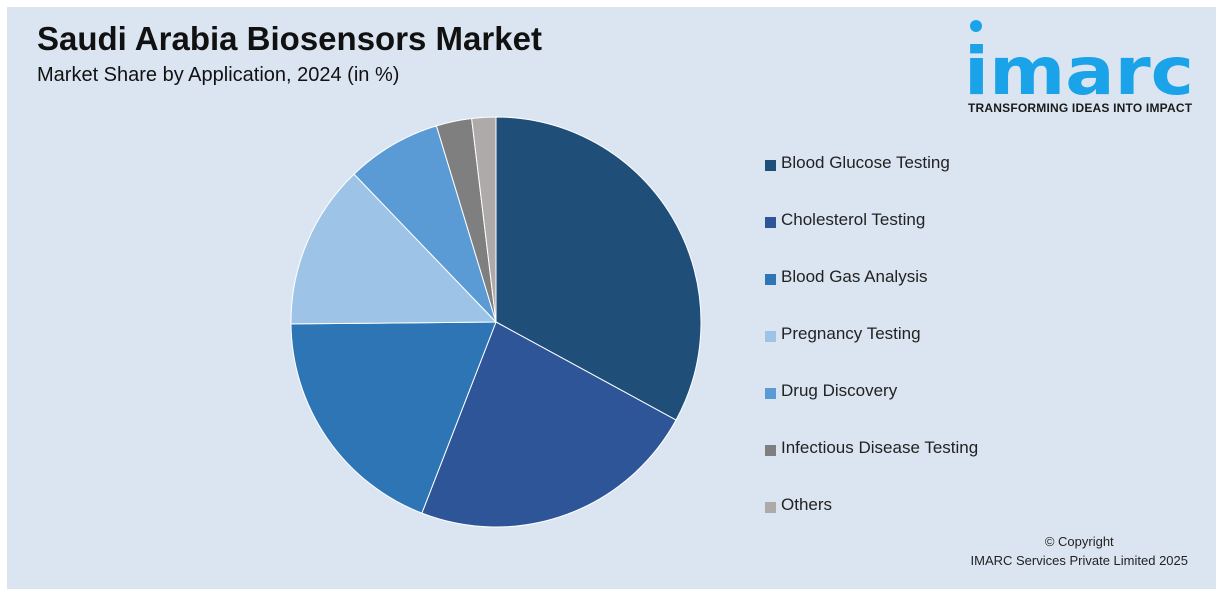  Describe the element at coordinates (549, 424) in the screenshot. I see `pie-slice-cholesterol-testing` at that location.